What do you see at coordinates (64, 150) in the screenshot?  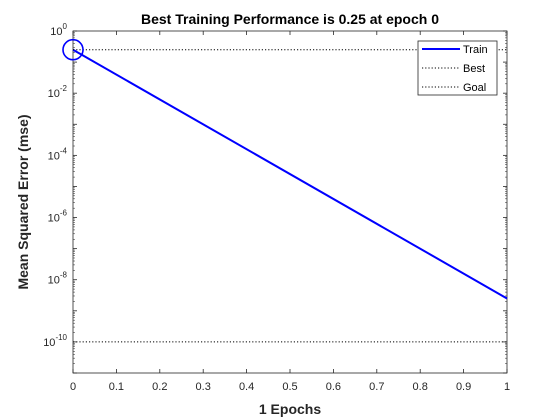 I see `y-tick-exponent: -4` at bounding box center [64, 150].